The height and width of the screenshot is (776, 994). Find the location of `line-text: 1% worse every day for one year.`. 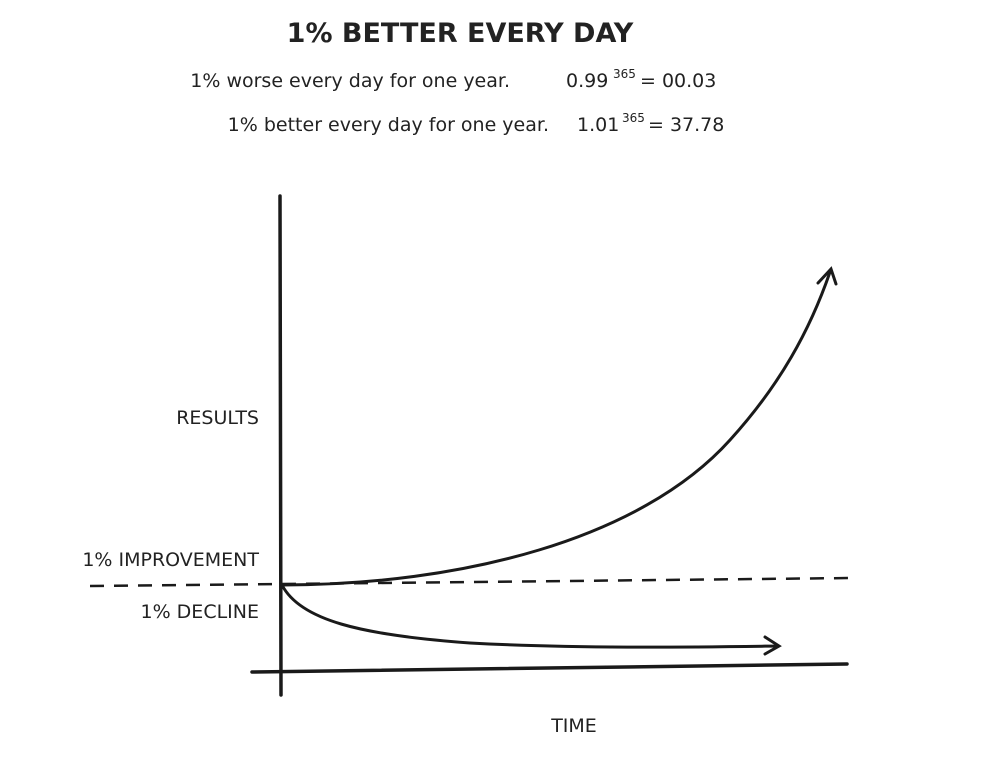

line-text: 1% worse every day for one year. is located at coordinates (350, 81).